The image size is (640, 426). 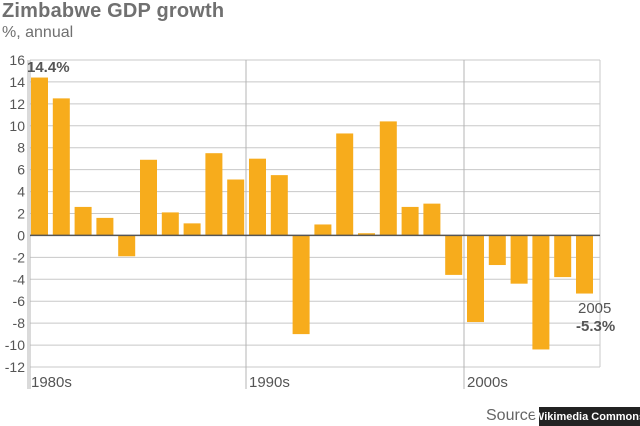 I want to click on y-tick-label: 8, so click(x=21, y=148).